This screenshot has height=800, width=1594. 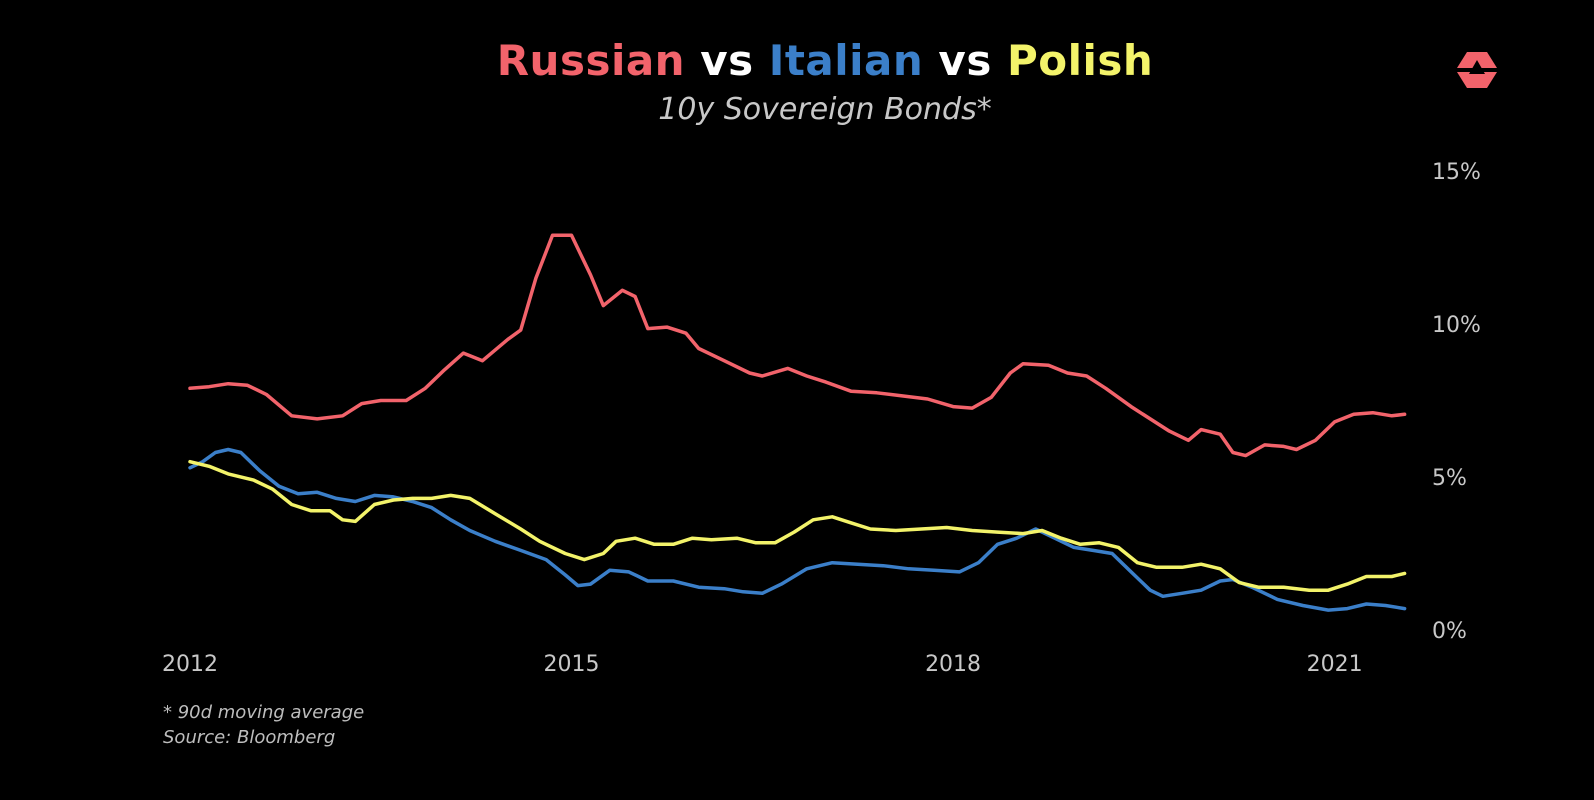 What do you see at coordinates (572, 664) in the screenshot?
I see `x-tick-label: 2015` at bounding box center [572, 664].